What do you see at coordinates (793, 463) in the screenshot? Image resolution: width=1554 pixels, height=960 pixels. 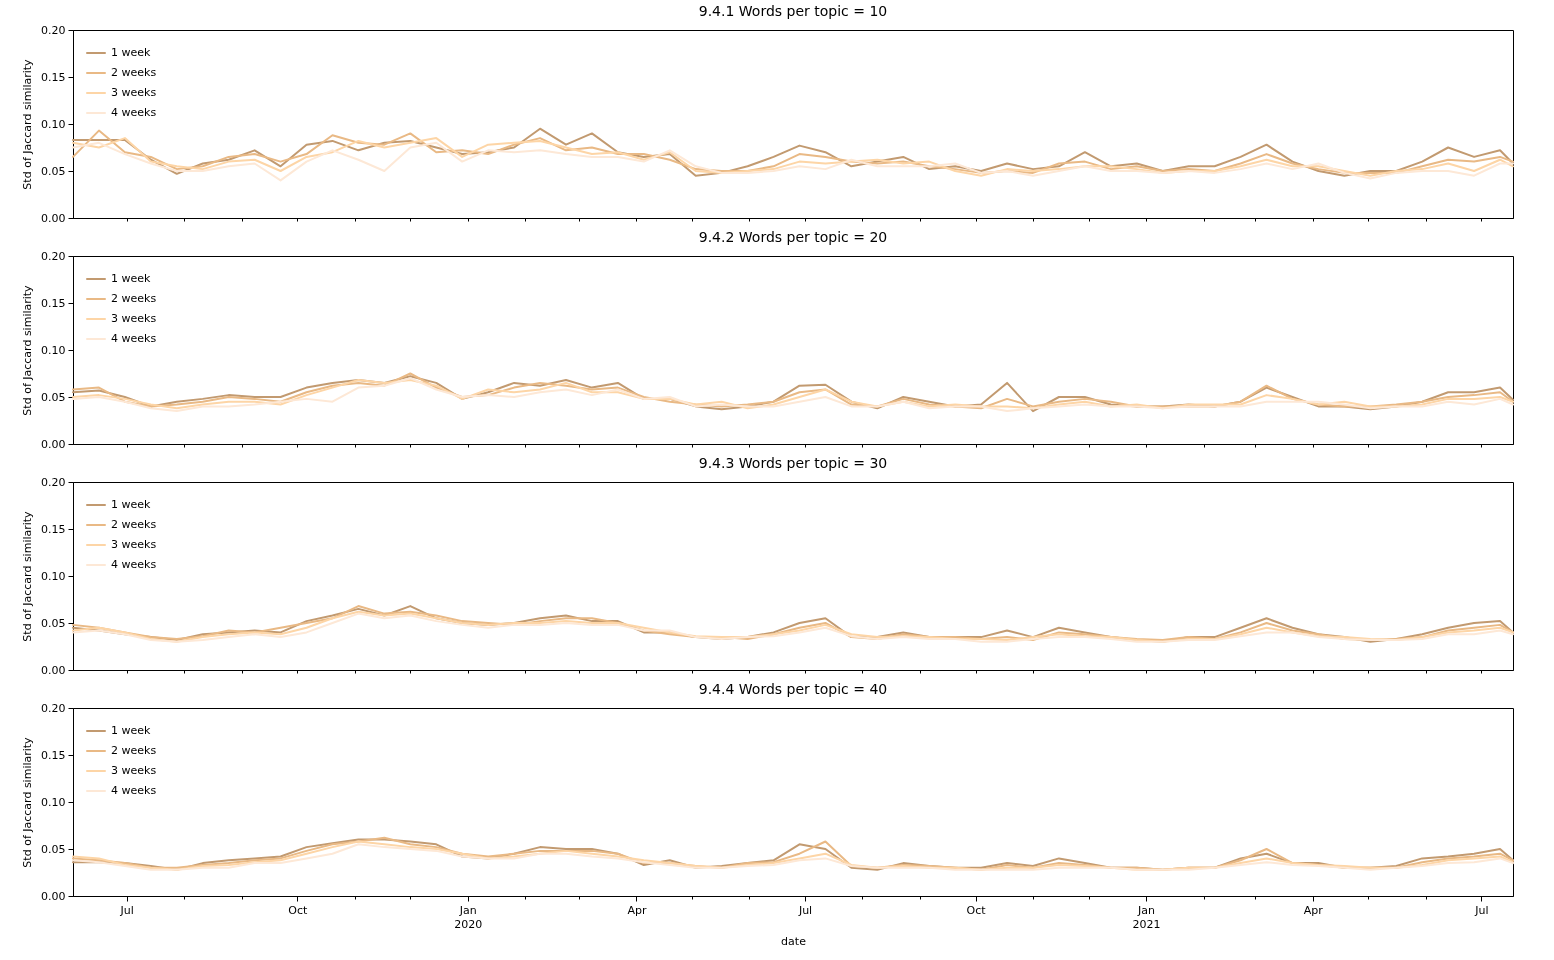 I see `chart-title: 9.4.3 Words per topic = 30` at bounding box center [793, 463].